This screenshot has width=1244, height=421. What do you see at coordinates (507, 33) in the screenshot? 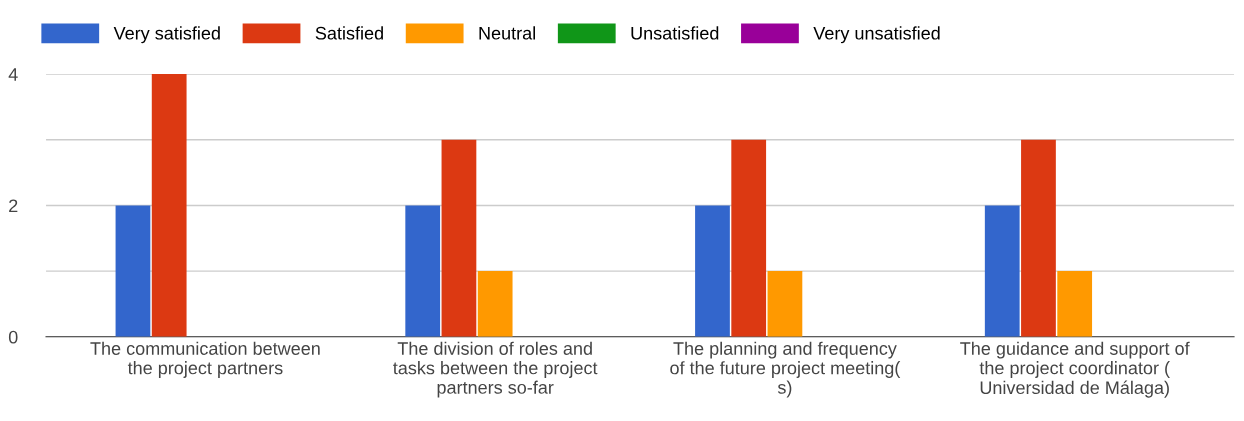
I see `legend-label: Neutral` at bounding box center [507, 33].